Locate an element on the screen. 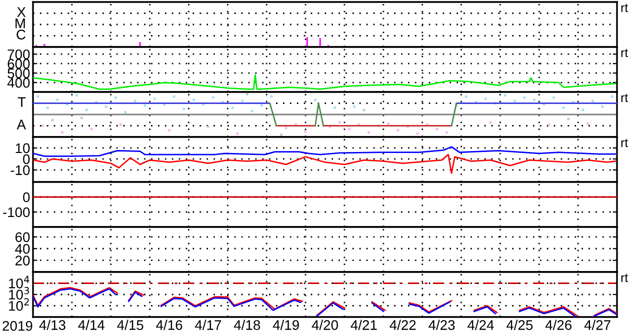 Image resolution: width=633 pixels, height=334 pixels. x-tick-label: 4/17 is located at coordinates (208, 325).